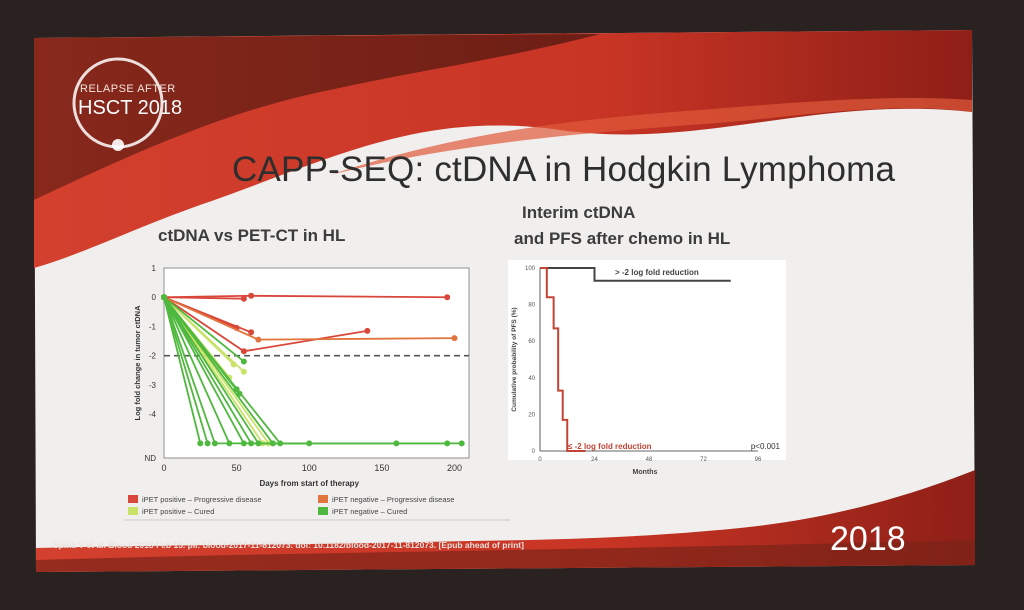 The image size is (1024, 610). I want to click on footer-dark-band, so click(505, 556).